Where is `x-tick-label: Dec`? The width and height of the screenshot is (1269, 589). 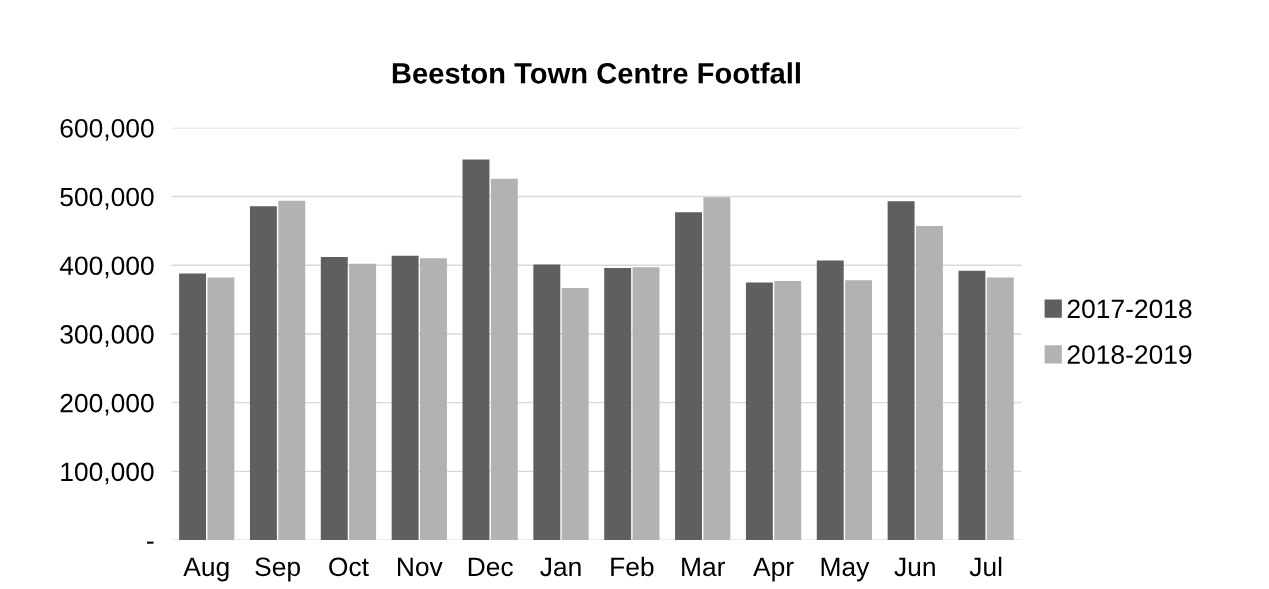
x-tick-label: Dec is located at coordinates (490, 567).